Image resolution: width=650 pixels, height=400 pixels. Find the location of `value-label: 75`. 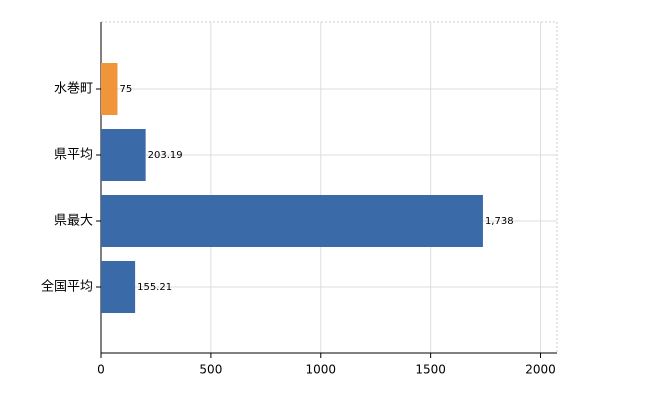

value-label: 75 is located at coordinates (125, 89).